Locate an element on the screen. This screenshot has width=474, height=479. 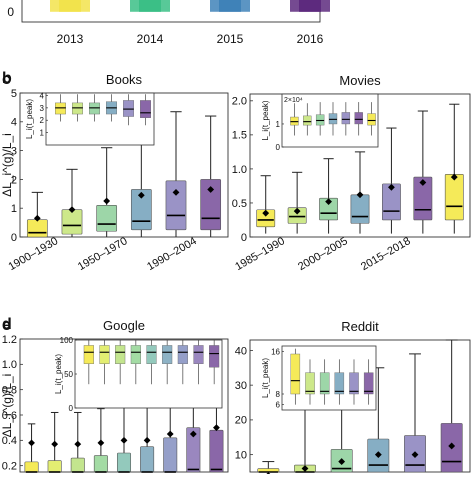
b-ytick-label-5: 4 is located at coordinates (14, 123).